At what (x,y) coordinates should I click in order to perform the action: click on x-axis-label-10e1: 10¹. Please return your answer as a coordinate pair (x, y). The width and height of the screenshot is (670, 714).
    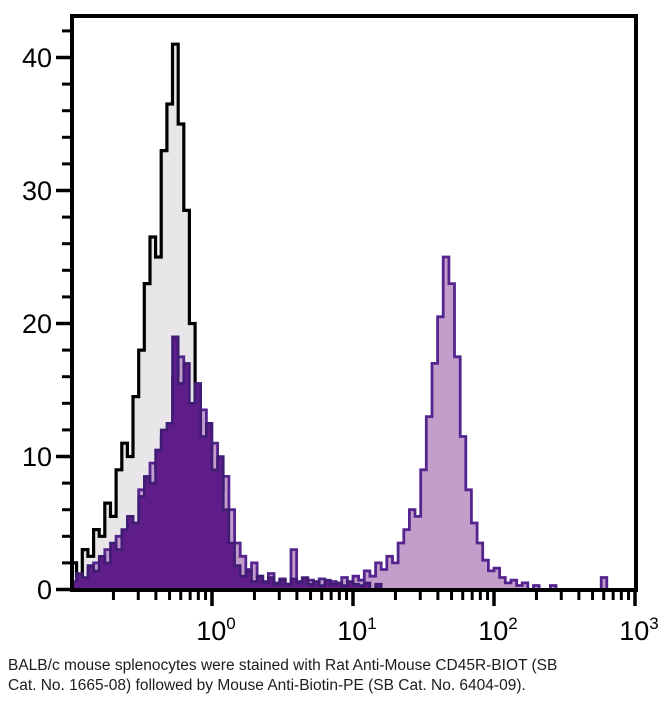
    Looking at the image, I should click on (357, 630).